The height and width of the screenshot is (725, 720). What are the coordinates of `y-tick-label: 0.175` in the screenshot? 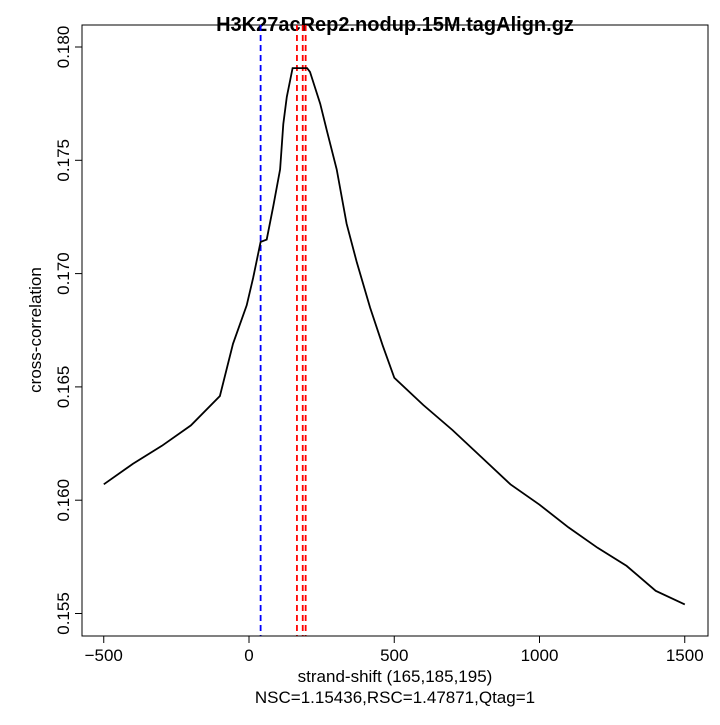 It's located at (63, 160).